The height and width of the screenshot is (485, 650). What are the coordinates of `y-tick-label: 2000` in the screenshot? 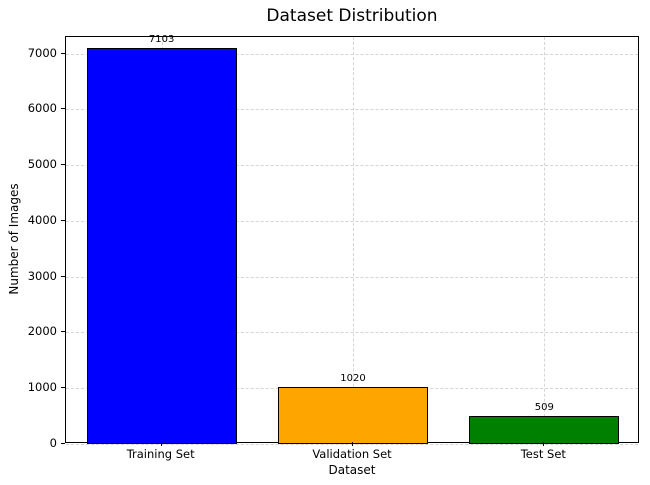 It's located at (42, 331).